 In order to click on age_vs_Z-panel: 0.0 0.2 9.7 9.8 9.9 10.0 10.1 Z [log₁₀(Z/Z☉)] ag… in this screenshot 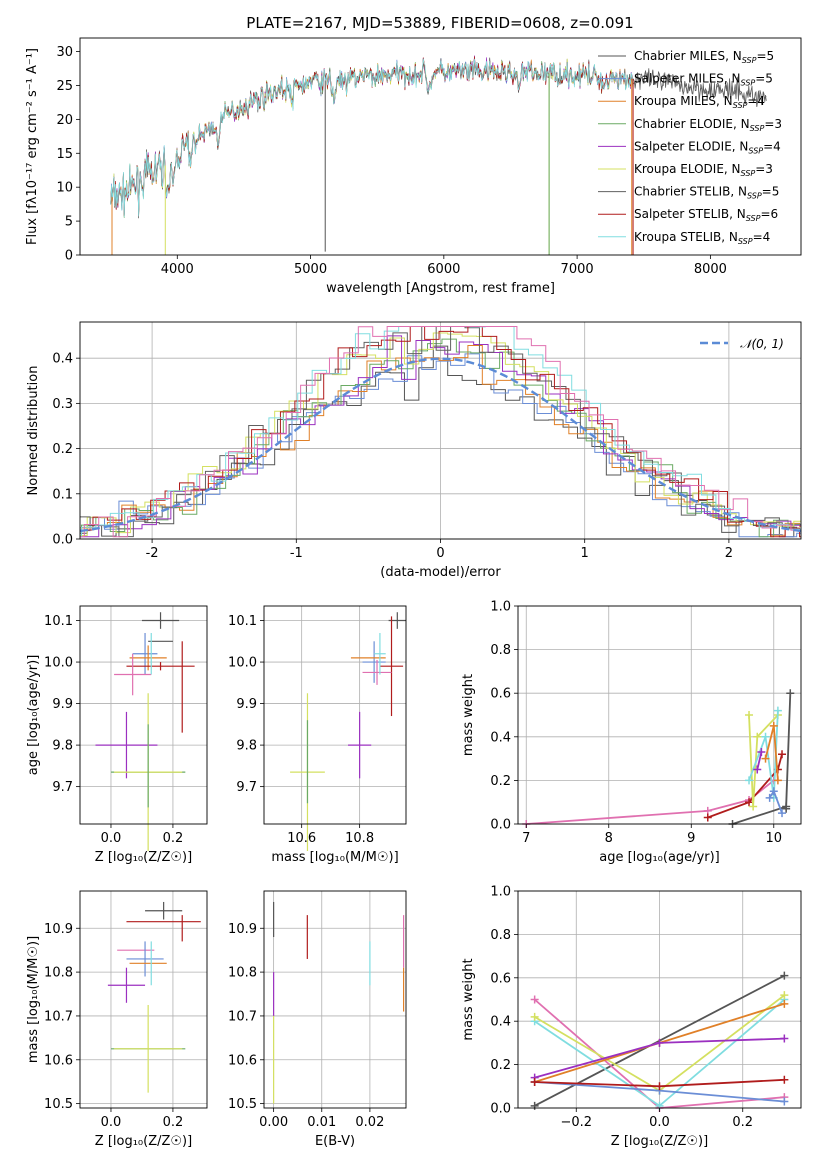, I will do `click(117, 735)`.